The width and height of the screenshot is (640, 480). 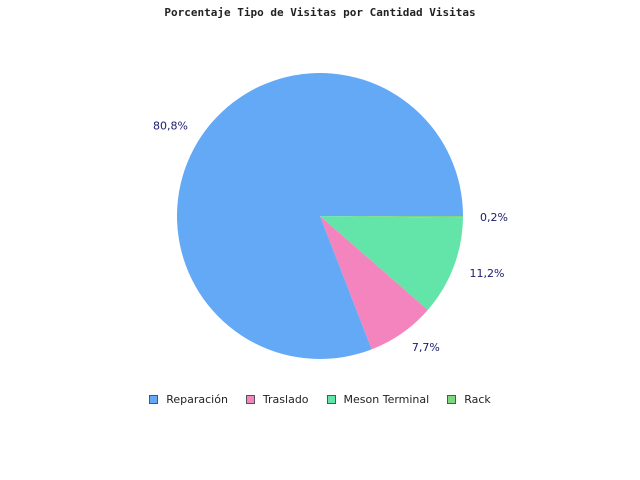 I want to click on legend-item: Rack, so click(x=469, y=399).